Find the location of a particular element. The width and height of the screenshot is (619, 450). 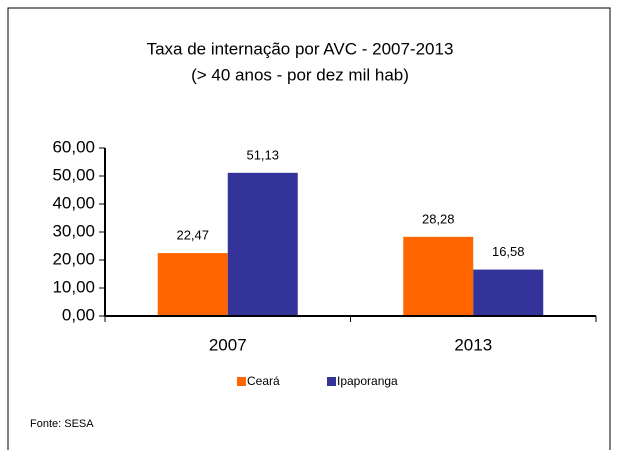

chart-subtitle: (> 40 anos - por dez mil hab) is located at coordinates (300, 74).